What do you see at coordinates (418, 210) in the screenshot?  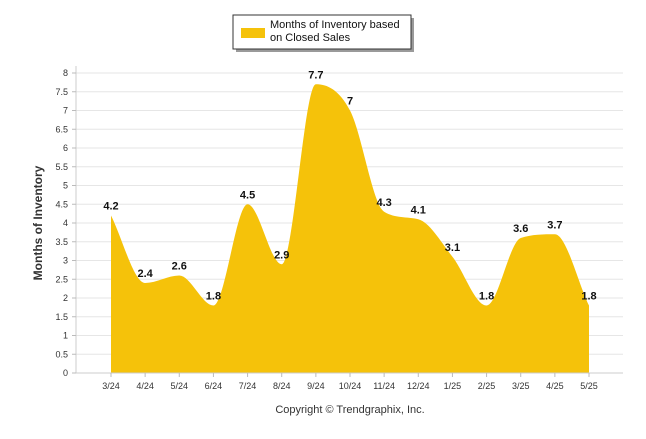 I see `data-label: 4.1` at bounding box center [418, 210].